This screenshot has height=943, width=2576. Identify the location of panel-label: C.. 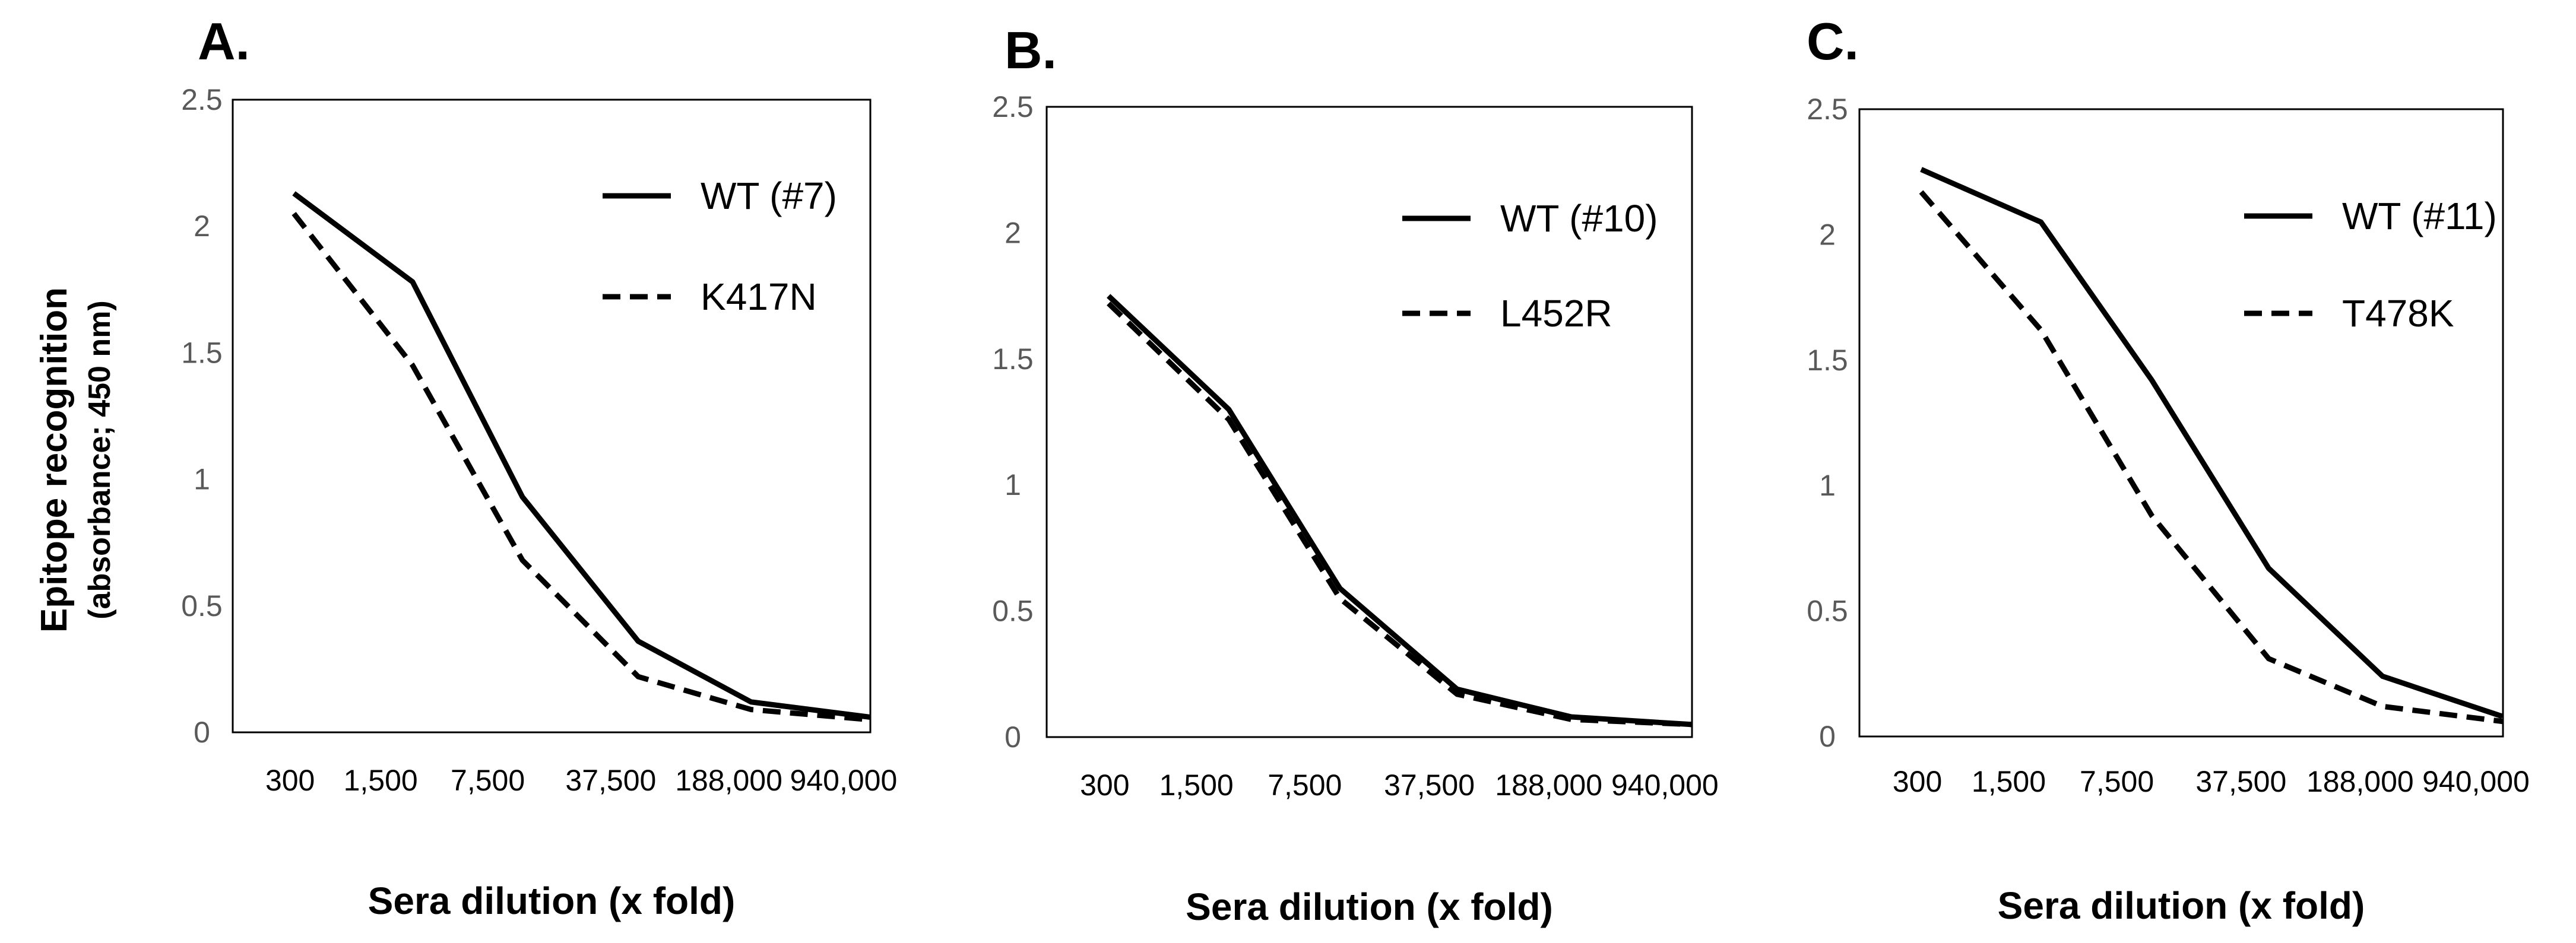
(1833, 42).